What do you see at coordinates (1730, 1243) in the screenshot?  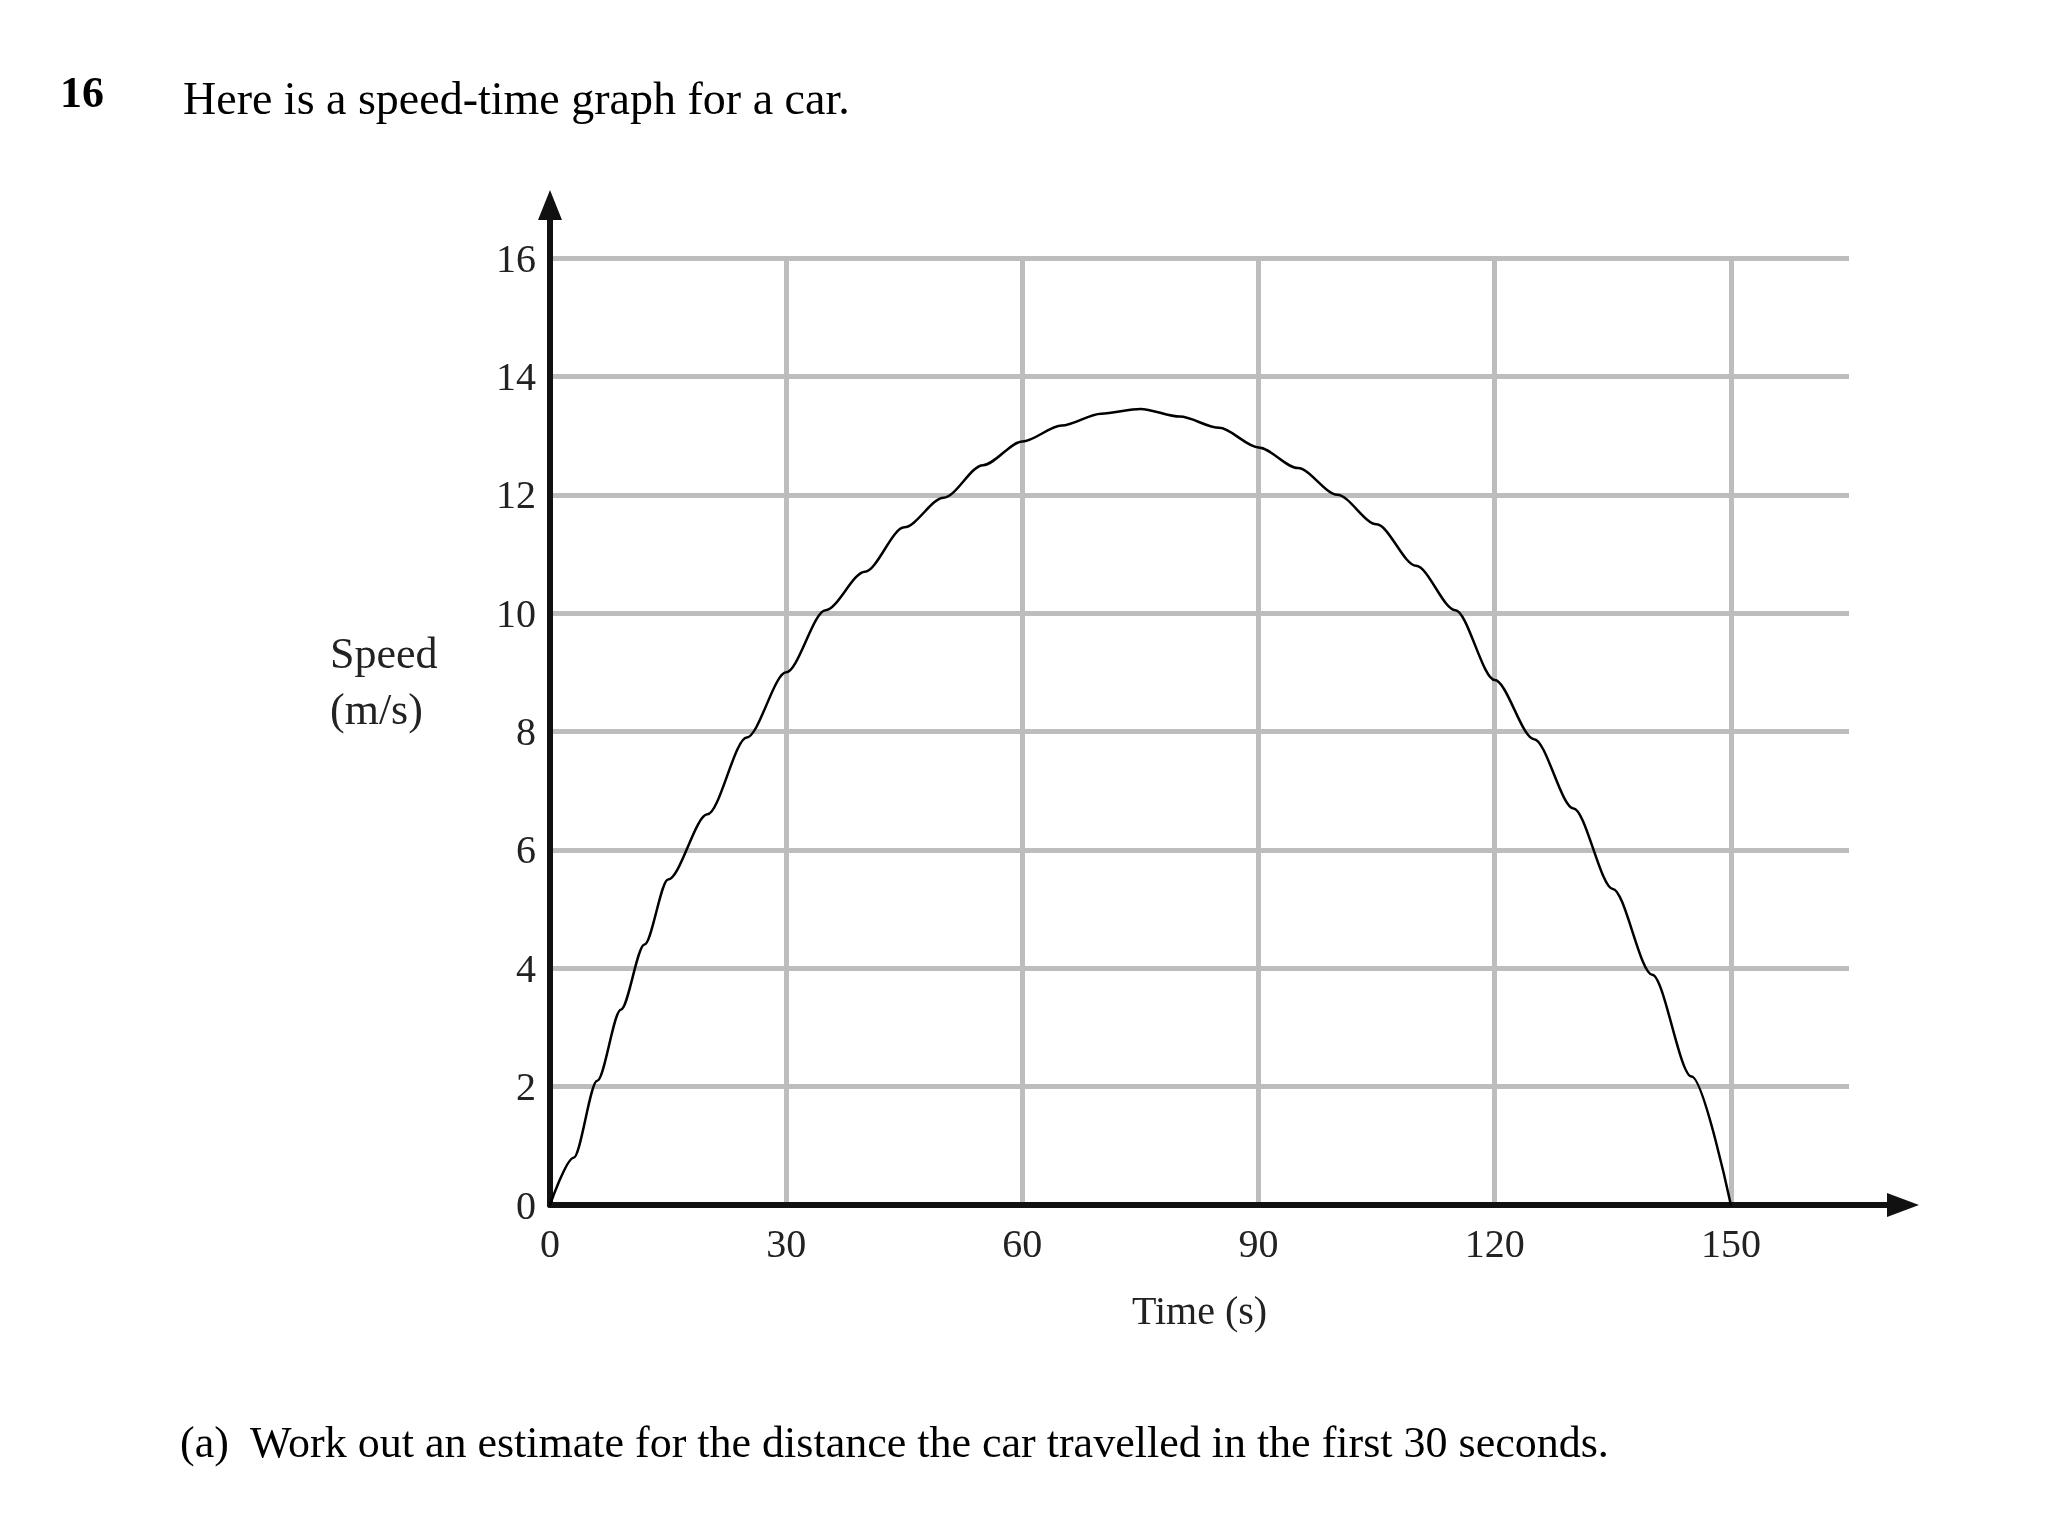 I see `x-tick-label: 150` at bounding box center [1730, 1243].